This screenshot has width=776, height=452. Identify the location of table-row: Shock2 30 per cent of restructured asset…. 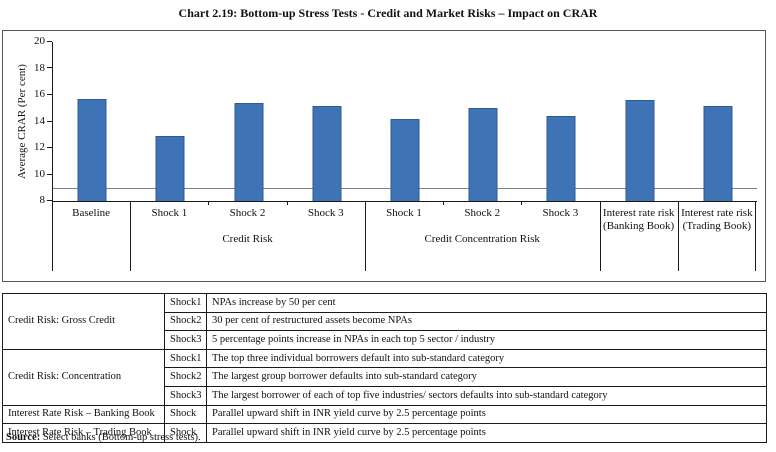
(385, 321).